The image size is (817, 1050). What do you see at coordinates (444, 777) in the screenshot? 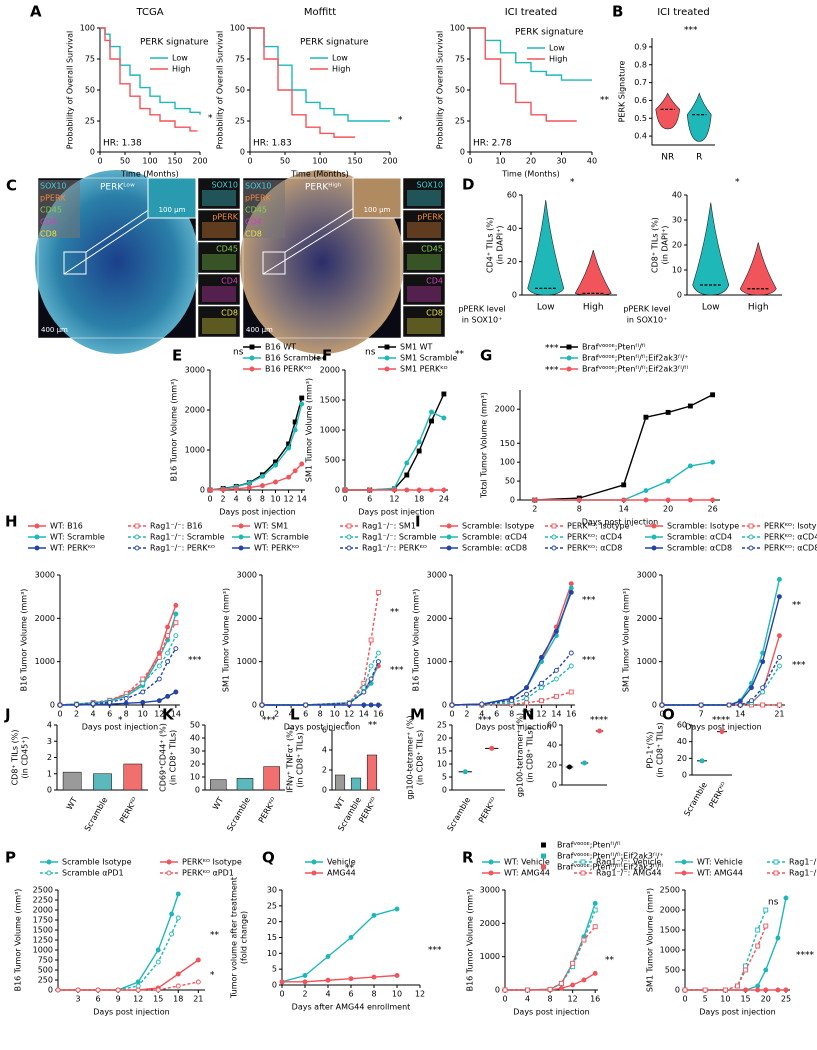
I see `y-tick-label: 5` at bounding box center [444, 777].